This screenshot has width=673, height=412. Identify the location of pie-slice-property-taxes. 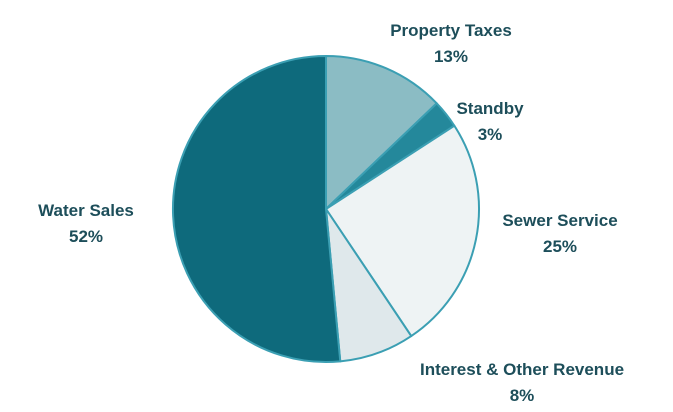
(381, 132).